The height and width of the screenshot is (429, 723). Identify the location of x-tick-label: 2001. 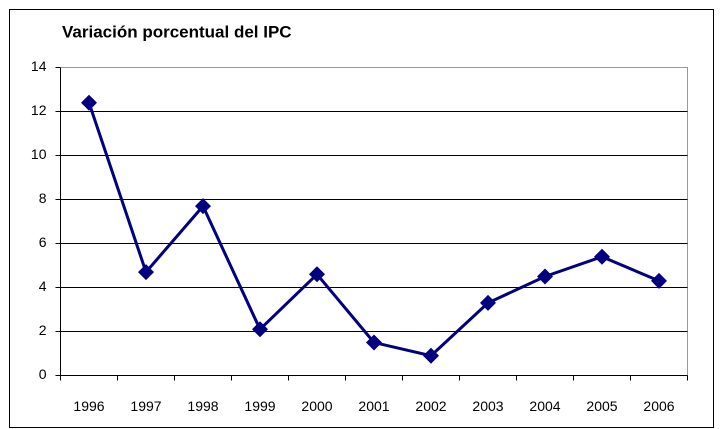
(373, 406).